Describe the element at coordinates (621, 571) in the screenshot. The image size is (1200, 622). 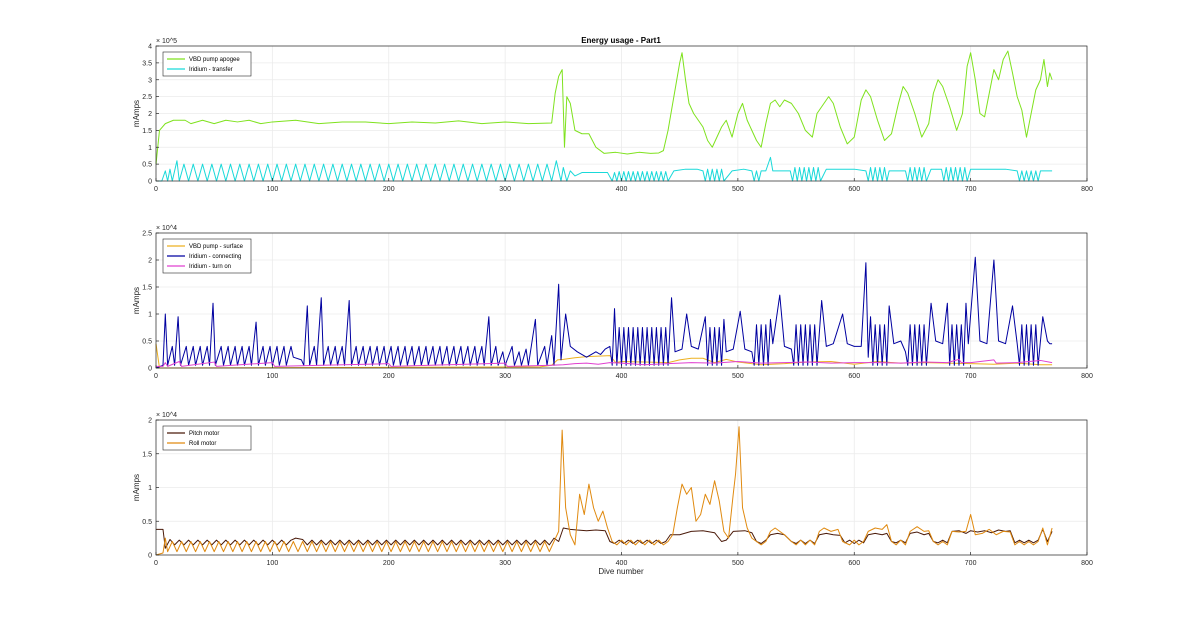
I see `x-axis-label: Dive number` at that location.